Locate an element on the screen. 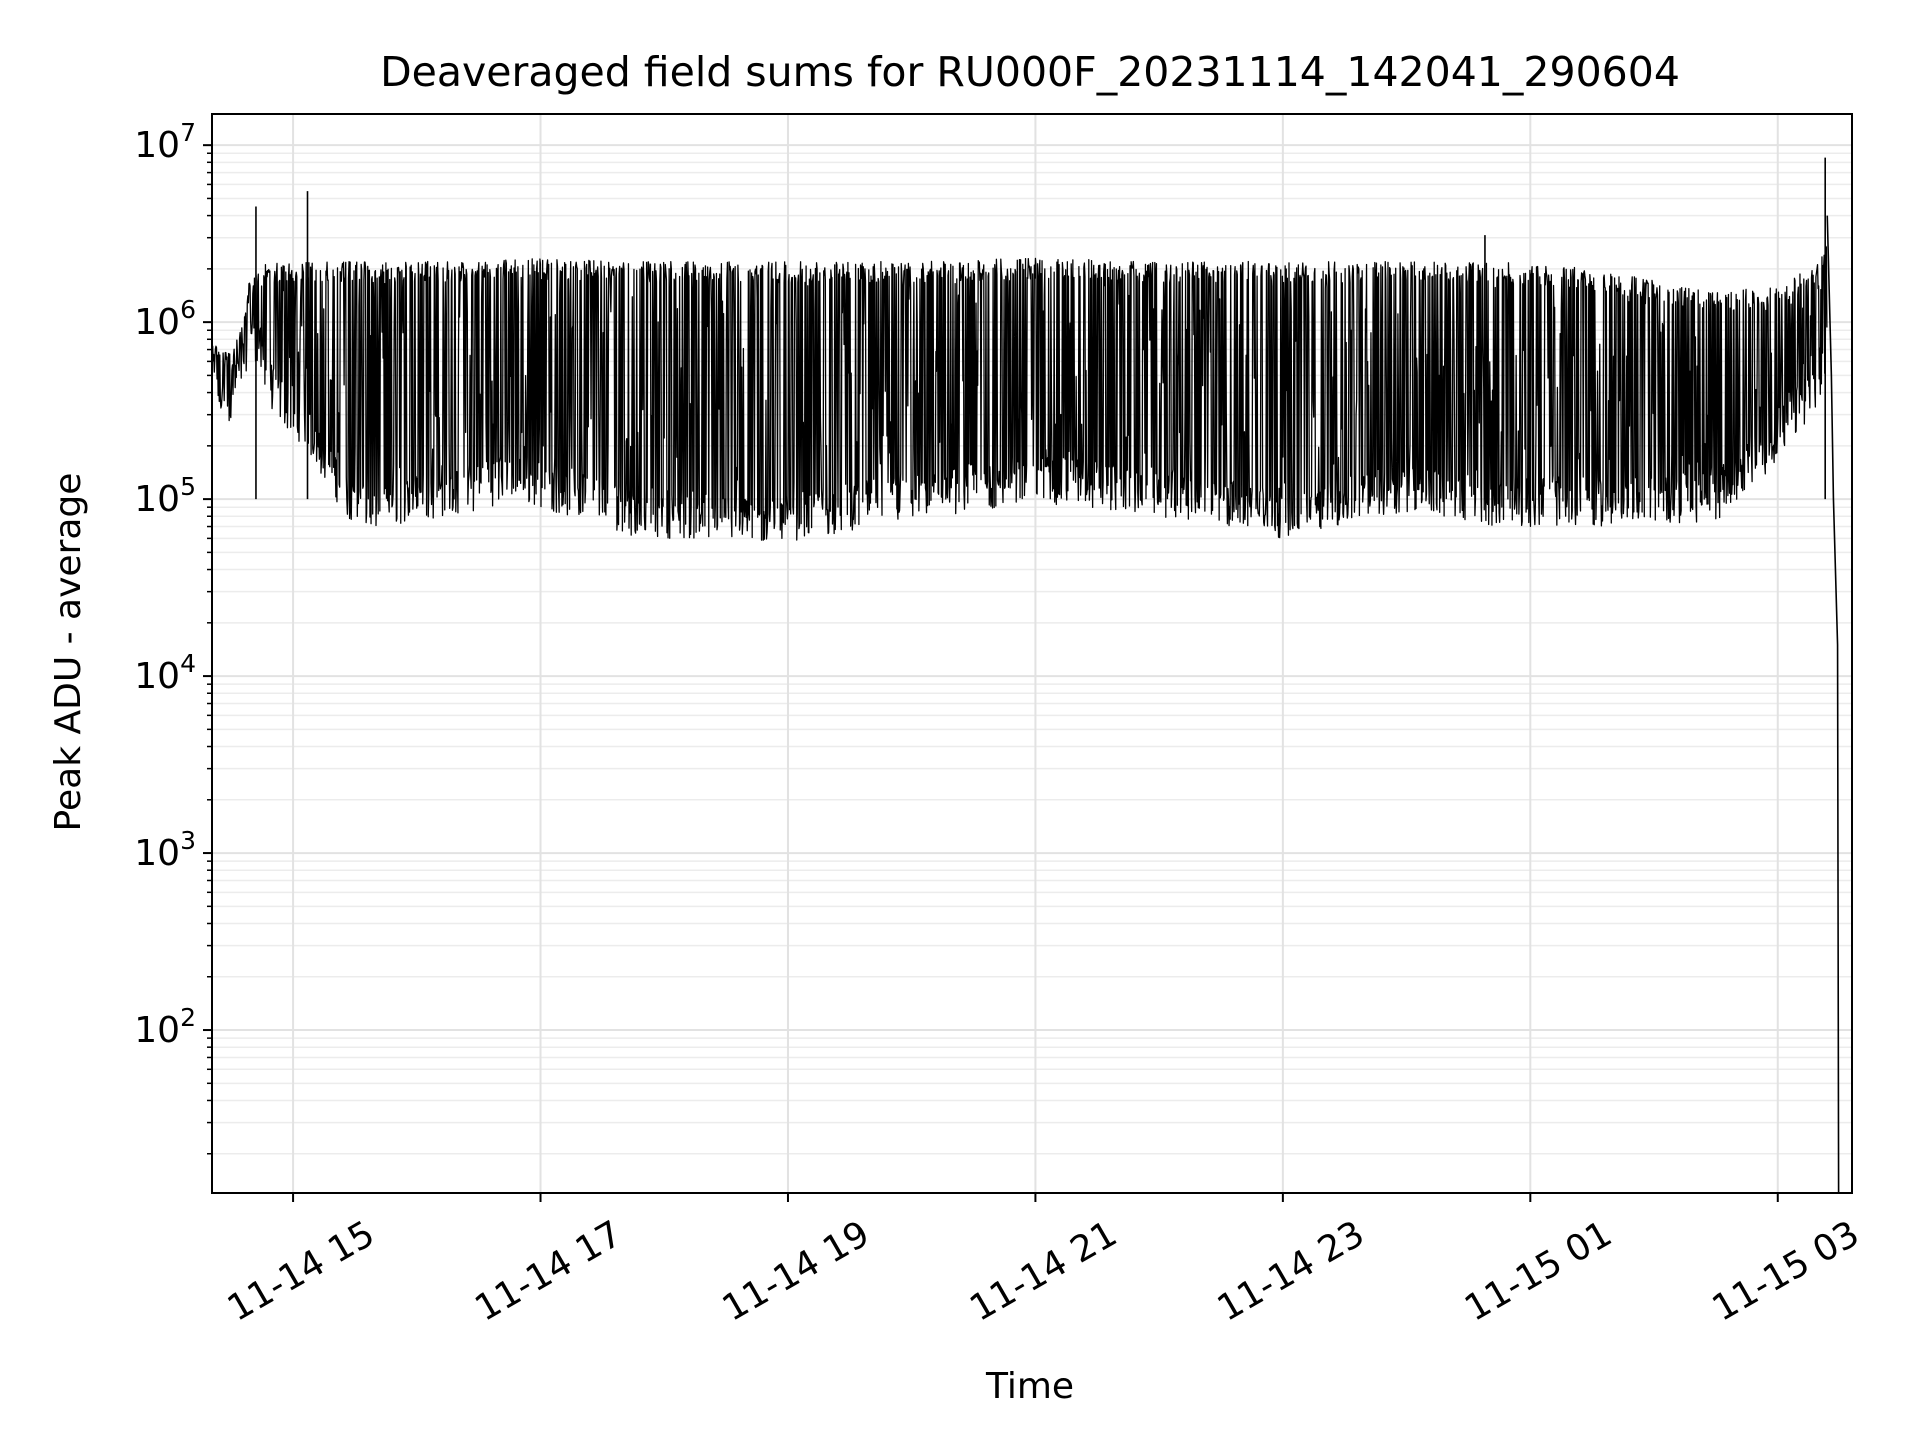 This screenshot has width=1920, height=1440. y-tick-label: 10² is located at coordinates (165, 1027).